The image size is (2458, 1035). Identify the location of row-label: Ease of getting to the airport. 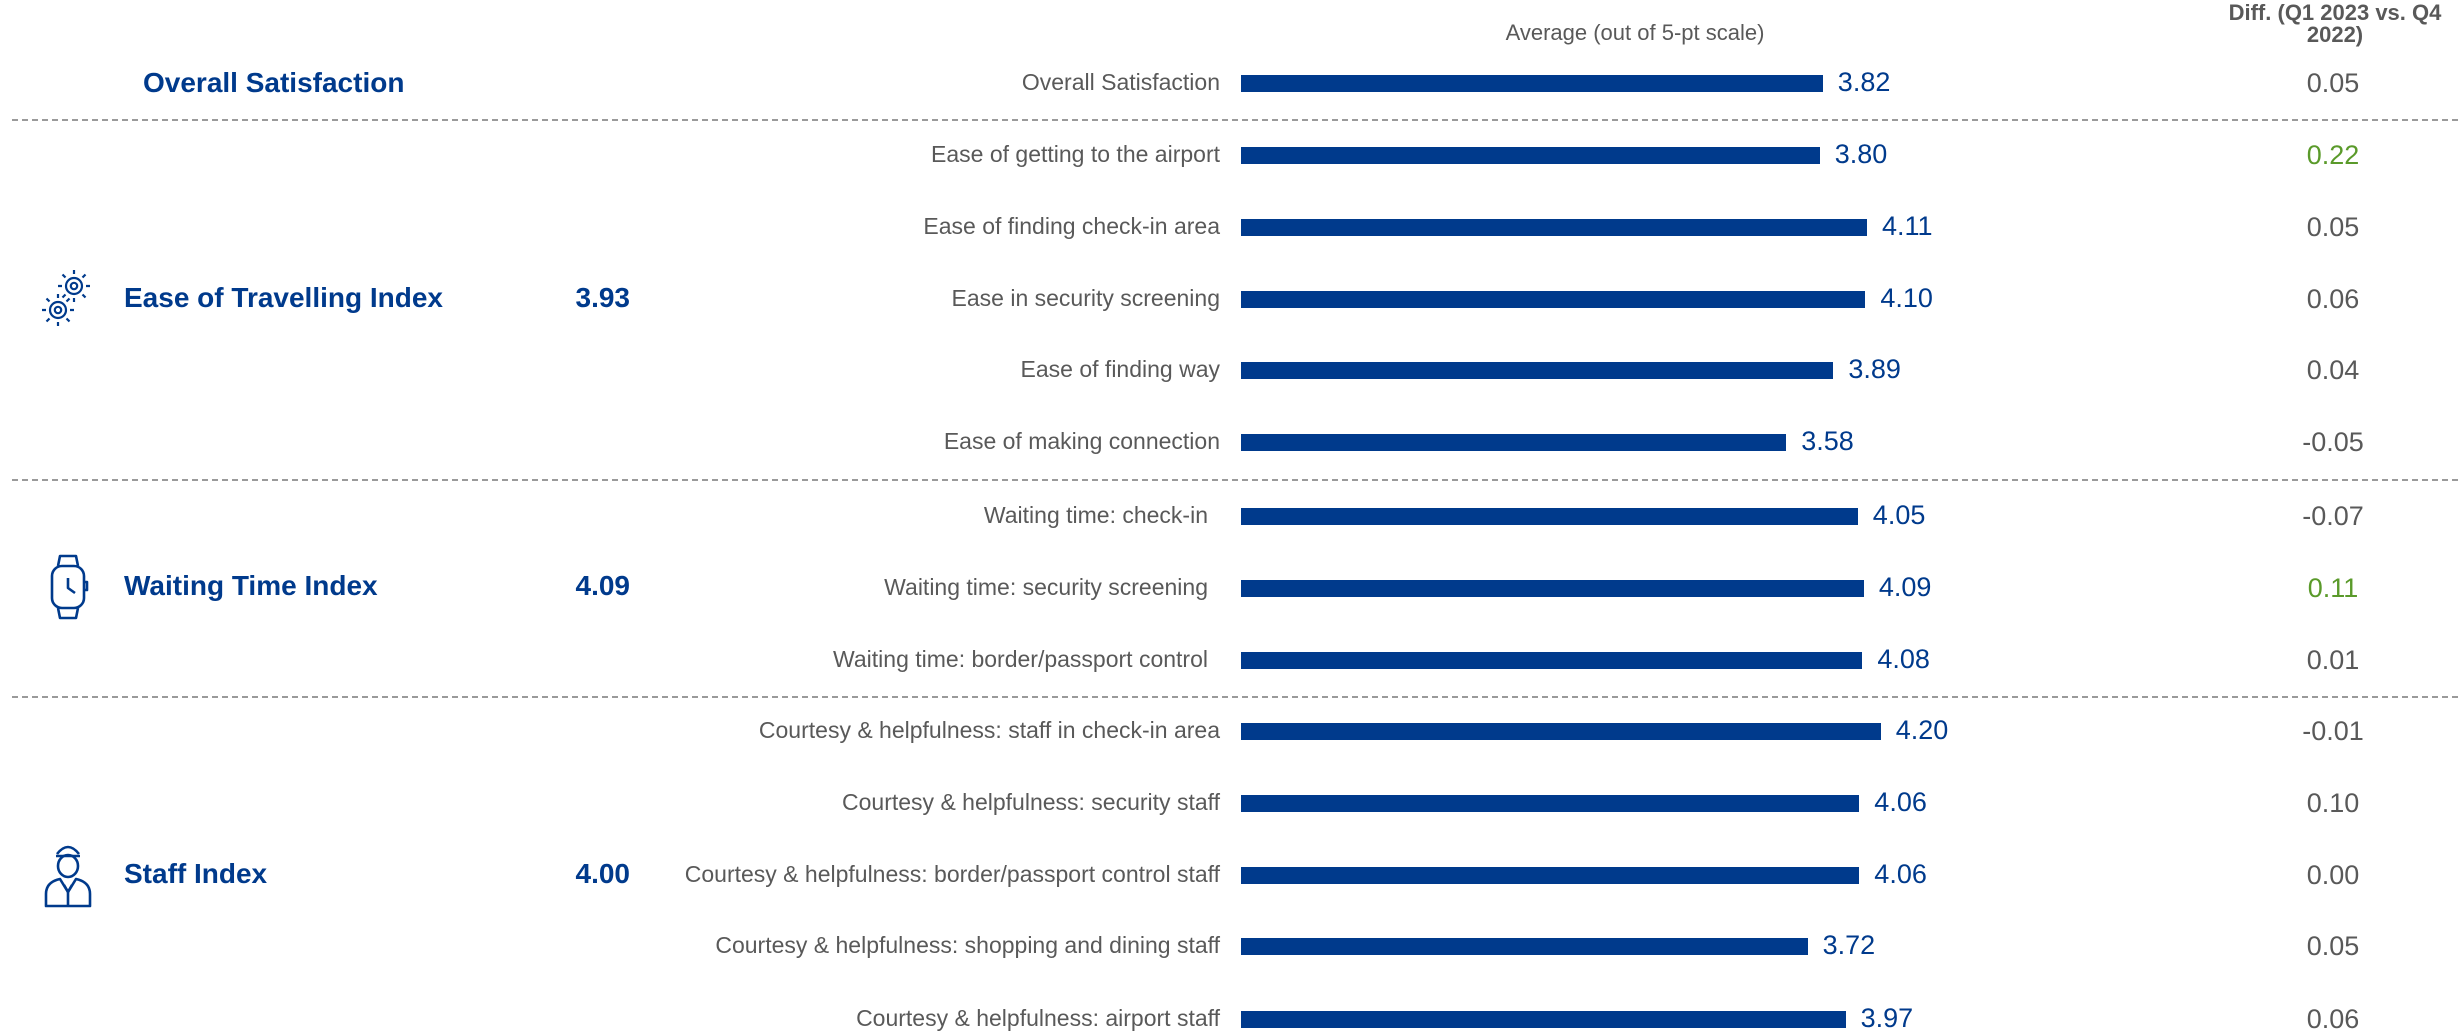
(1075, 154).